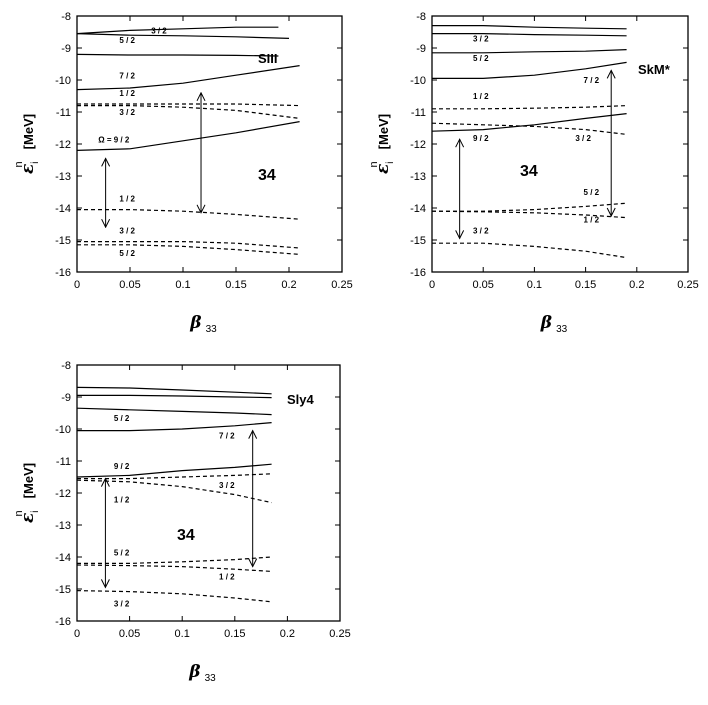 This screenshot has height=705, width=708. What do you see at coordinates (268, 58) in the screenshot?
I see `panel-label: SIII` at bounding box center [268, 58].